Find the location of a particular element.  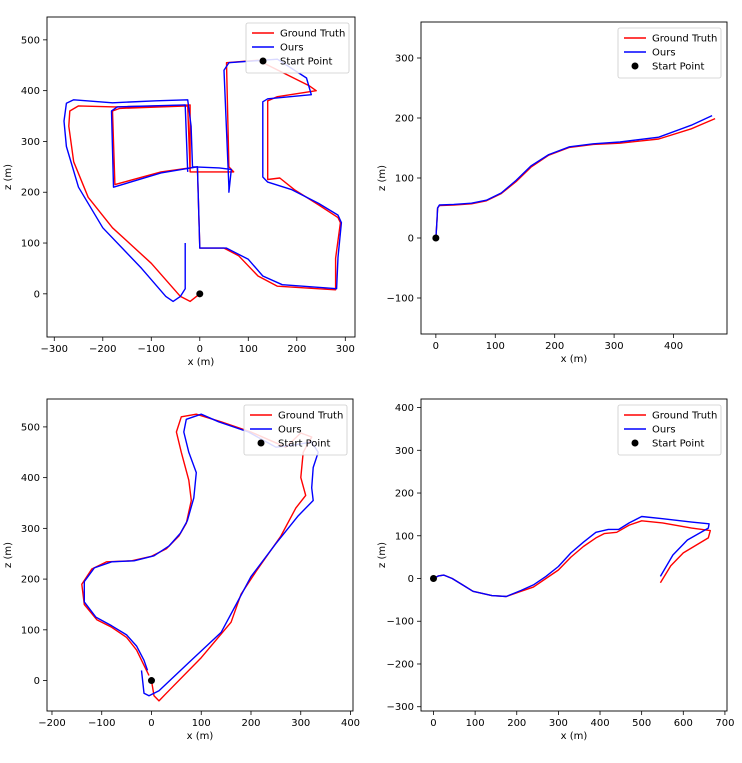

x-tick-label: 700 is located at coordinates (724, 723).